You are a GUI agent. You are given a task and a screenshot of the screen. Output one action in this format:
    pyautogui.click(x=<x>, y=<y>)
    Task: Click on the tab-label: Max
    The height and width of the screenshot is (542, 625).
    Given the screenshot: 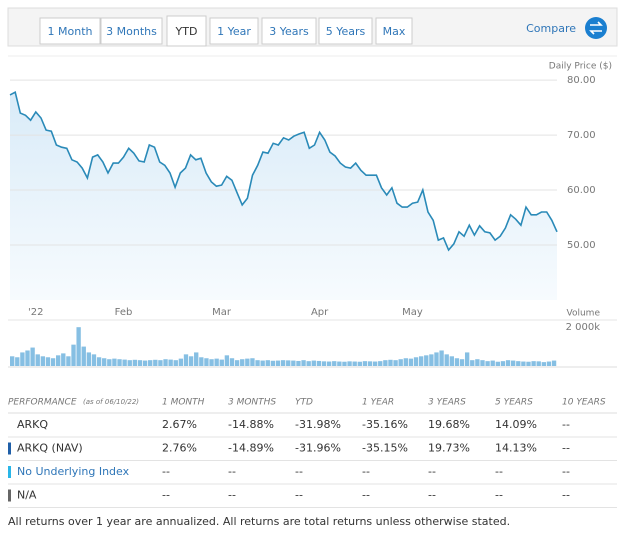 What is the action you would take?
    pyautogui.click(x=394, y=31)
    